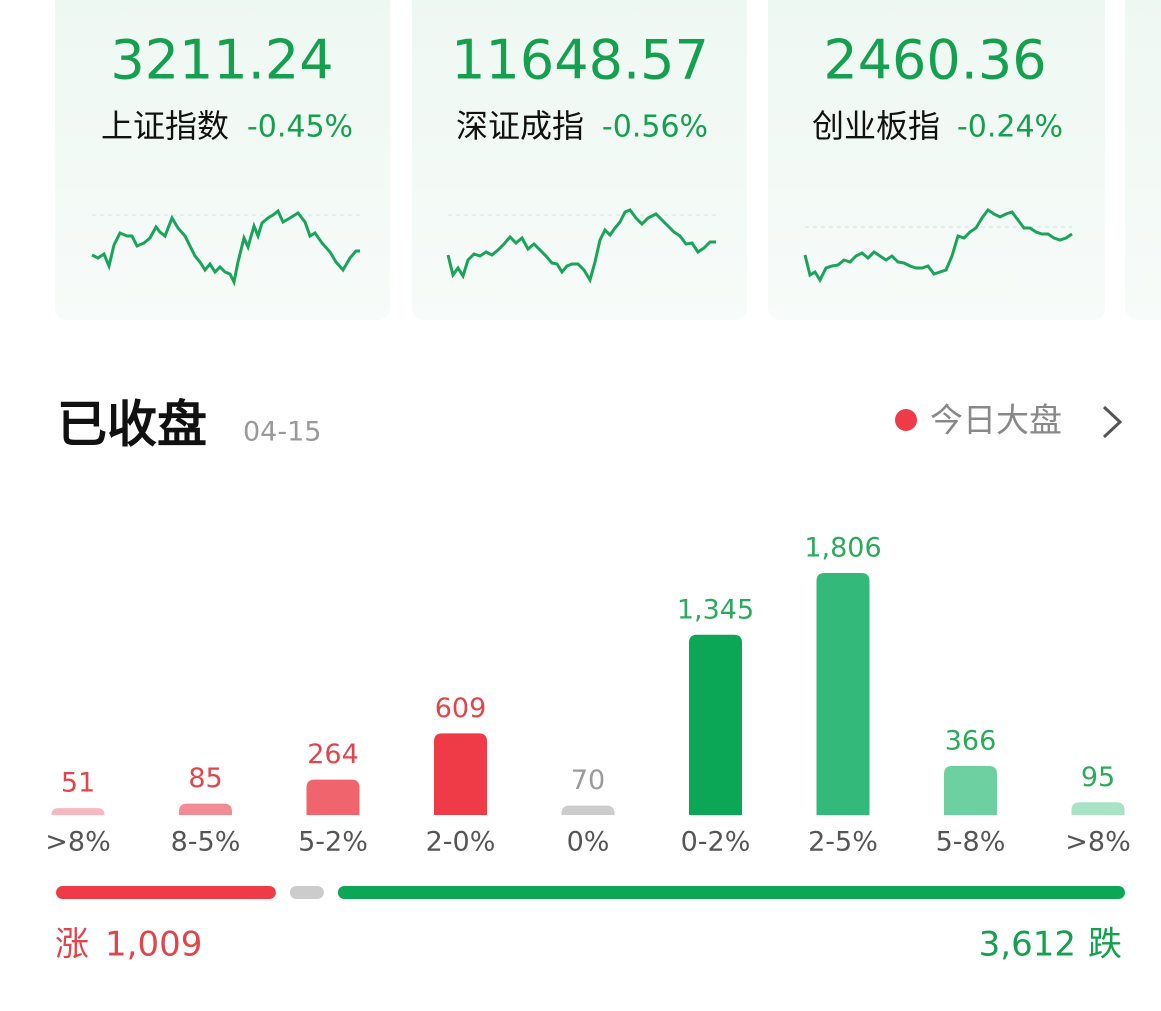 This screenshot has height=1011, width=1161. What do you see at coordinates (78, 783) in the screenshot?
I see `value-label: 51` at bounding box center [78, 783].